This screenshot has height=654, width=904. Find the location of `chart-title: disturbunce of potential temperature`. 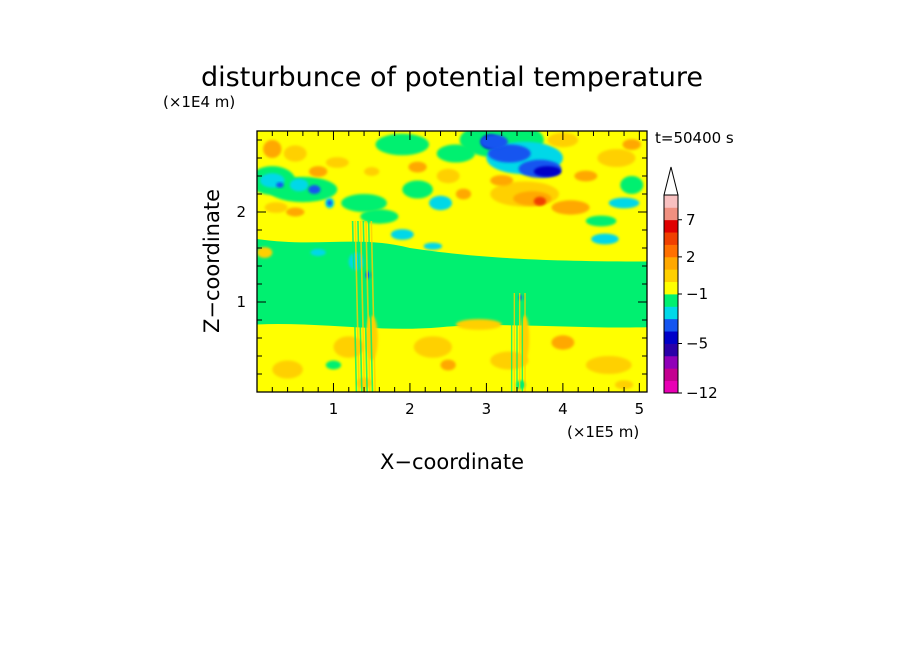

chart-title: disturbunce of potential temperature is located at coordinates (452, 77).